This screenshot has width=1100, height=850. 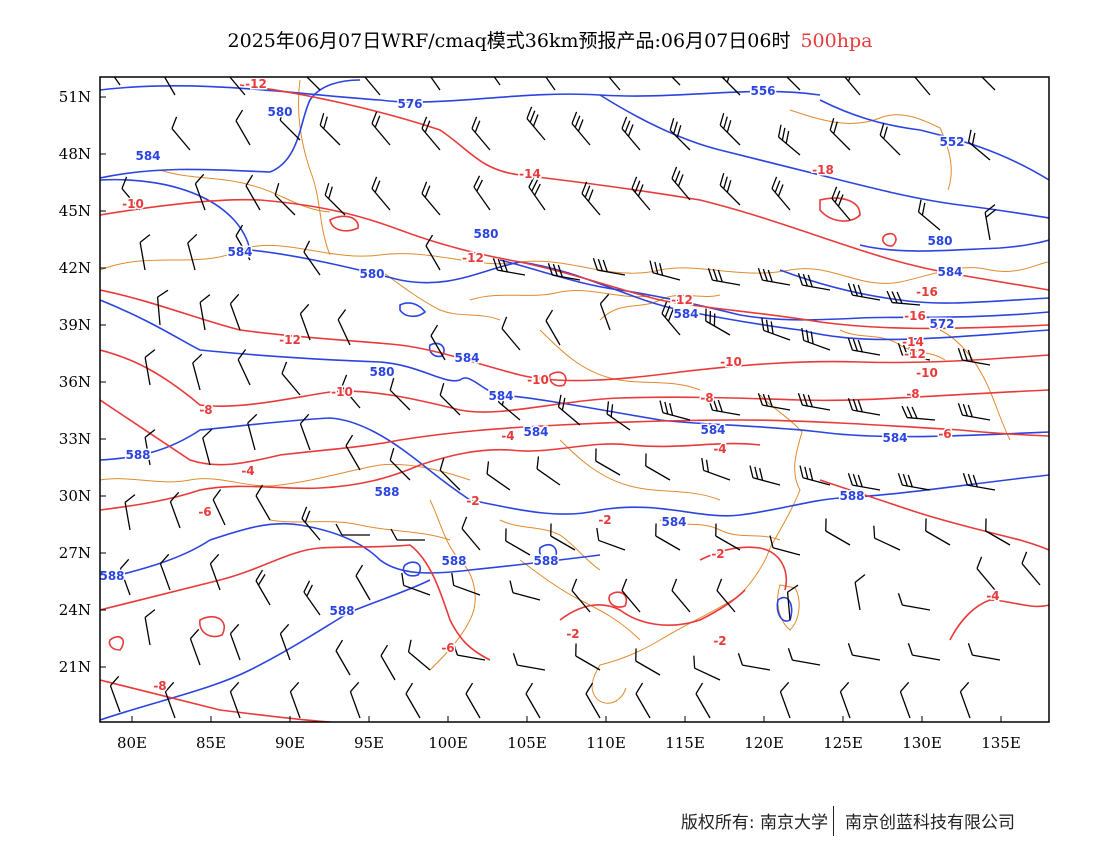 What do you see at coordinates (719, 449) in the screenshot?
I see `temperature-label: -4` at bounding box center [719, 449].